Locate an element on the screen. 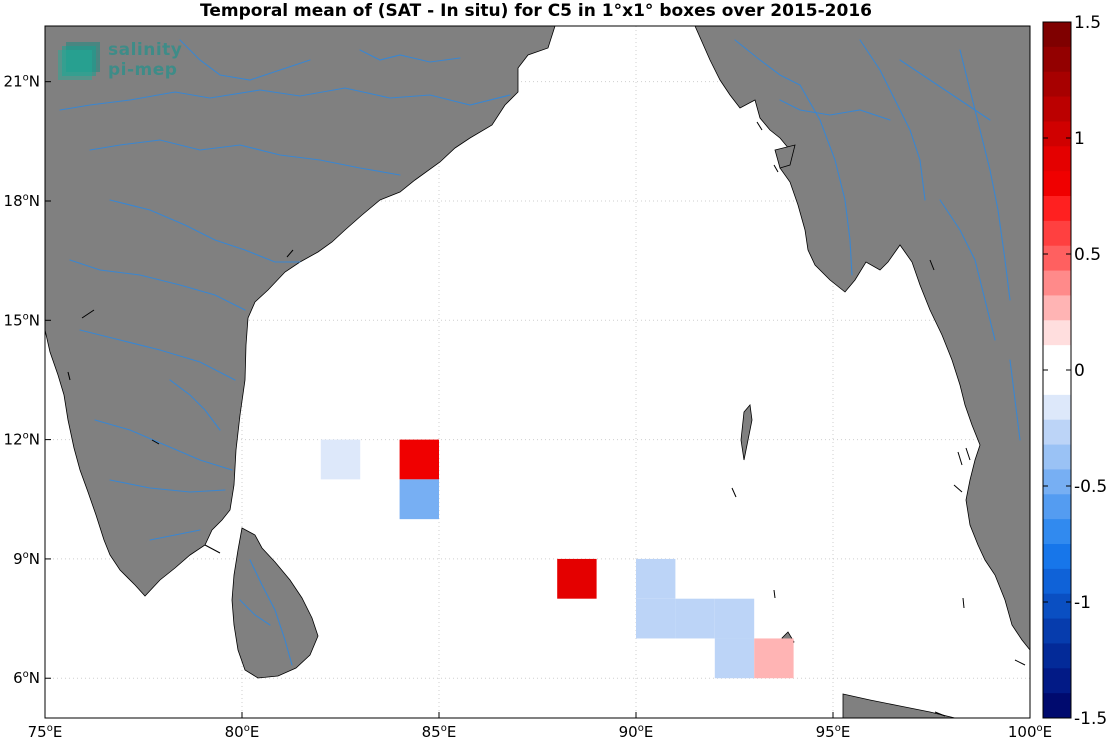 The image size is (1113, 740). y-tick-label: 21oN is located at coordinates (22, 82).